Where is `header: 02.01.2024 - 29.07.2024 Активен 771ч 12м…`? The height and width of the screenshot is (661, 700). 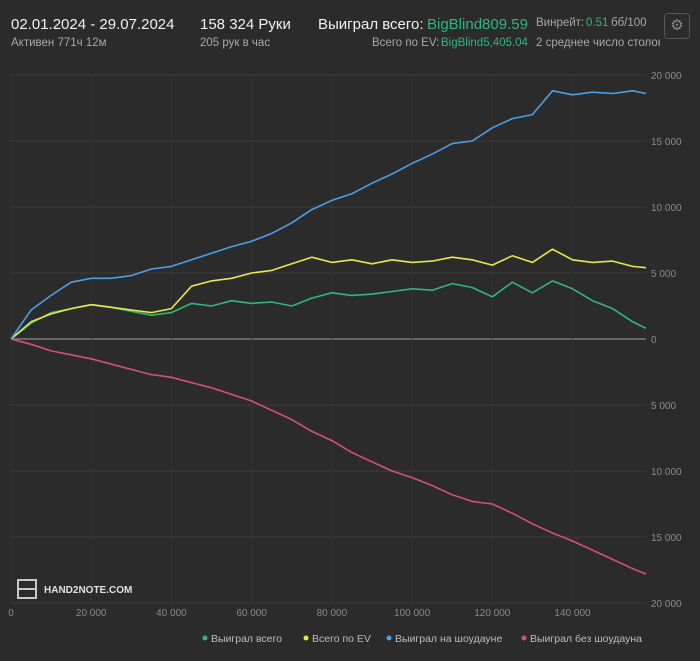 header: 02.01.2024 - 29.07.2024 Активен 771ч 12м… is located at coordinates (350, 31).